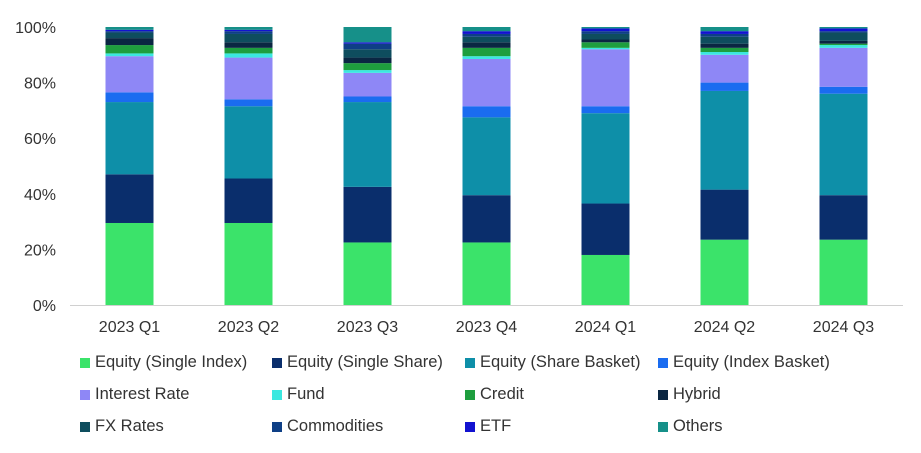 The width and height of the screenshot is (921, 453). What do you see at coordinates (365, 362) in the screenshot?
I see `legend-label: Equity (Single Share)` at bounding box center [365, 362].